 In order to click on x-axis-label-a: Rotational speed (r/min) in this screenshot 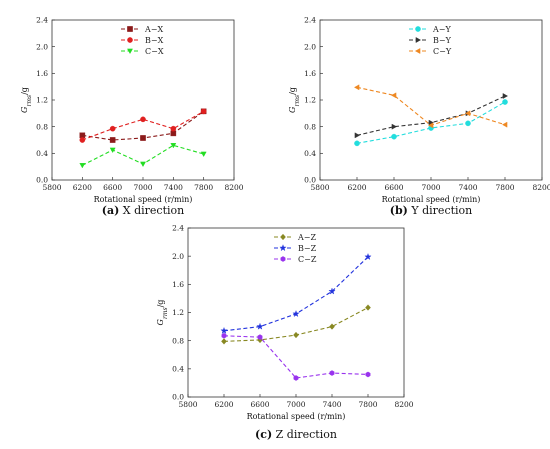, I will do `click(143, 199)`.